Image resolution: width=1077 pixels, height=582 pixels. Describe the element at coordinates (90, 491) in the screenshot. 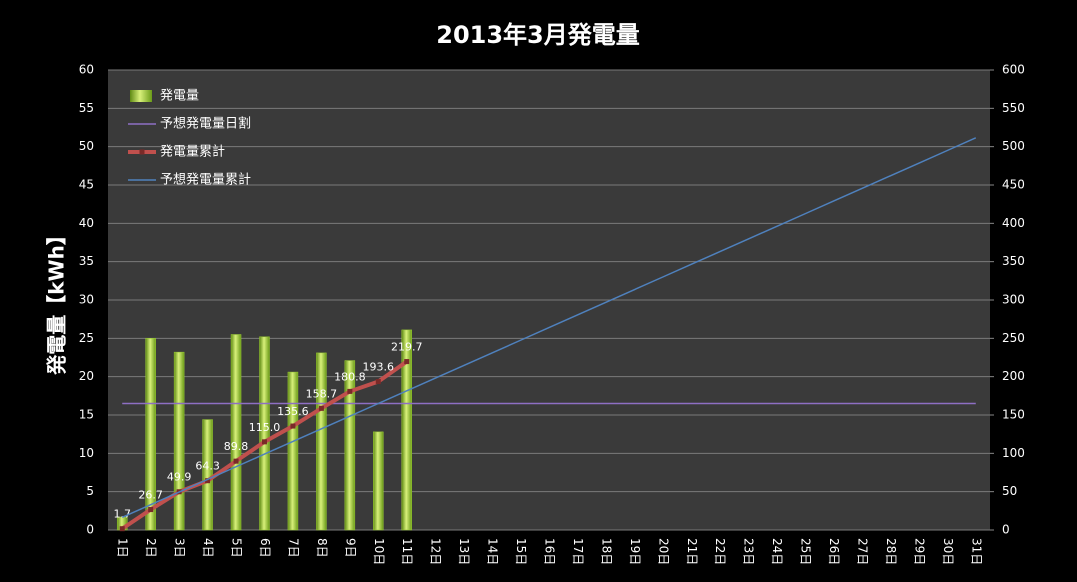

I see `y-tick-label: 5` at that location.